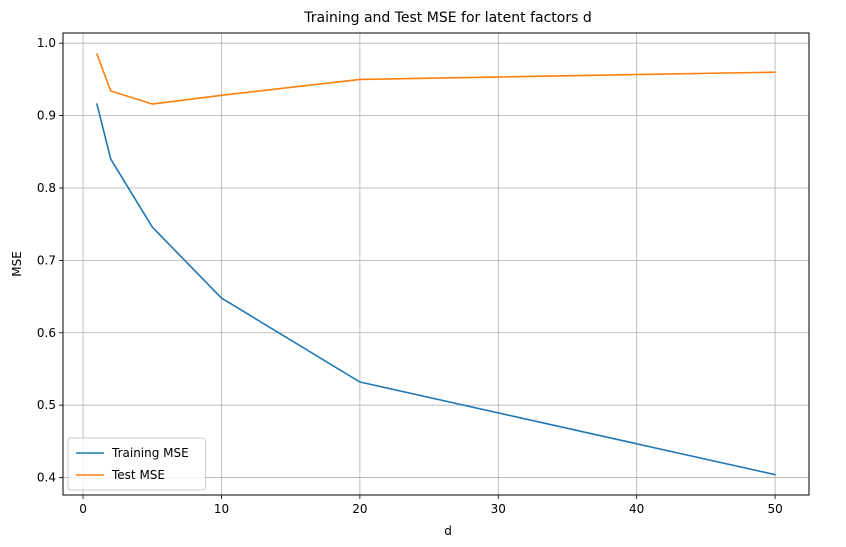 The width and height of the screenshot is (846, 547). What do you see at coordinates (46, 405) in the screenshot?
I see `y-tick-label: 0.5` at bounding box center [46, 405].